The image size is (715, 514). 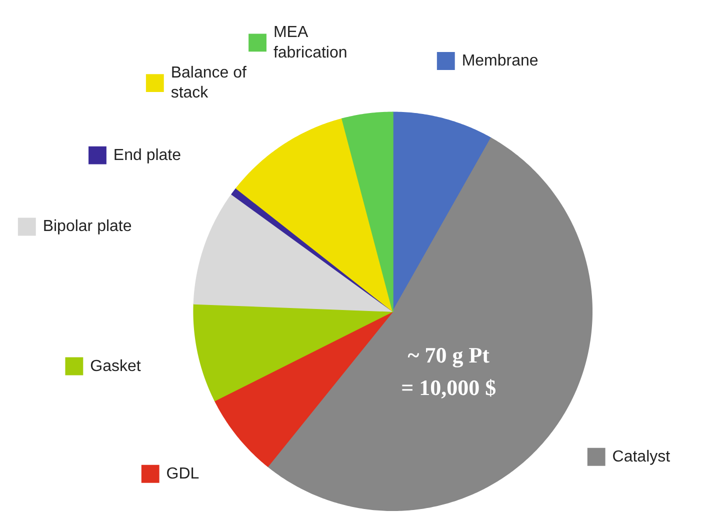 I want to click on text: ~ 70 g Pt = 10,000 $, so click(x=448, y=371).